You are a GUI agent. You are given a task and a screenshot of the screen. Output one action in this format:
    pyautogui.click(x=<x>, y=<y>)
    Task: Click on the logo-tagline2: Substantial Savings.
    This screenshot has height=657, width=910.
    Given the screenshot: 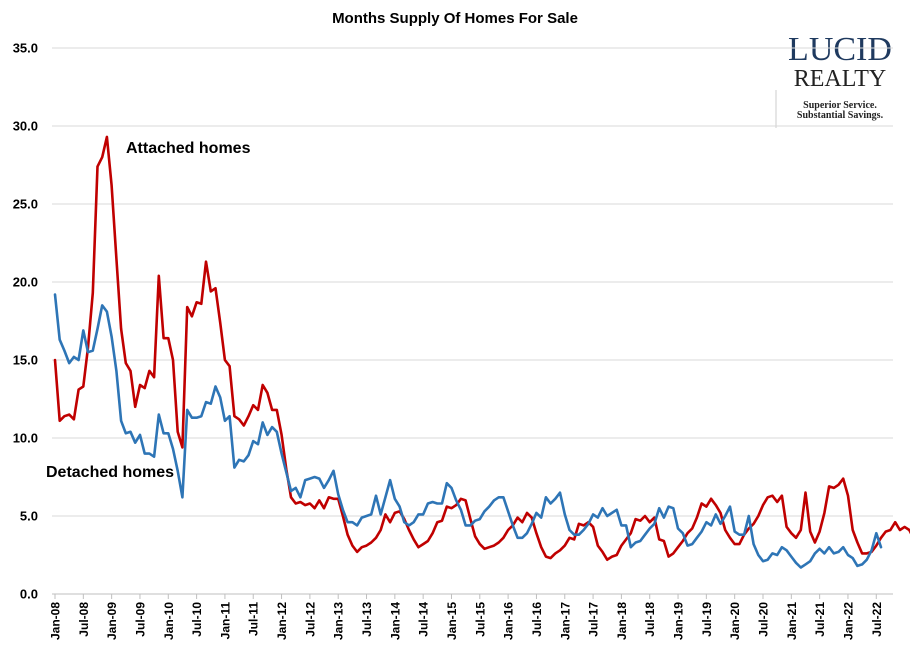 What is the action you would take?
    pyautogui.click(x=840, y=115)
    